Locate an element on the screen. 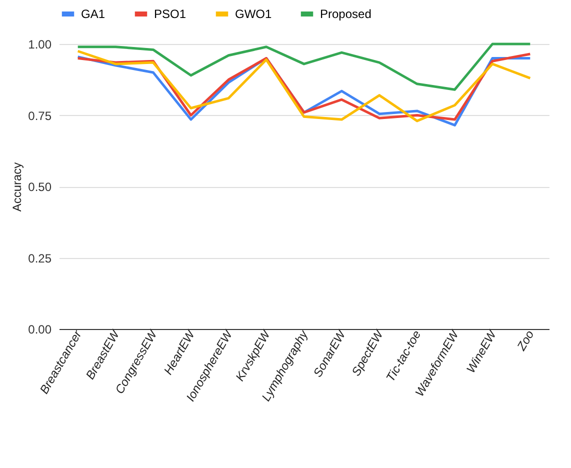 The height and width of the screenshot is (468, 571). y-tick-label: 1.00 is located at coordinates (40, 45).